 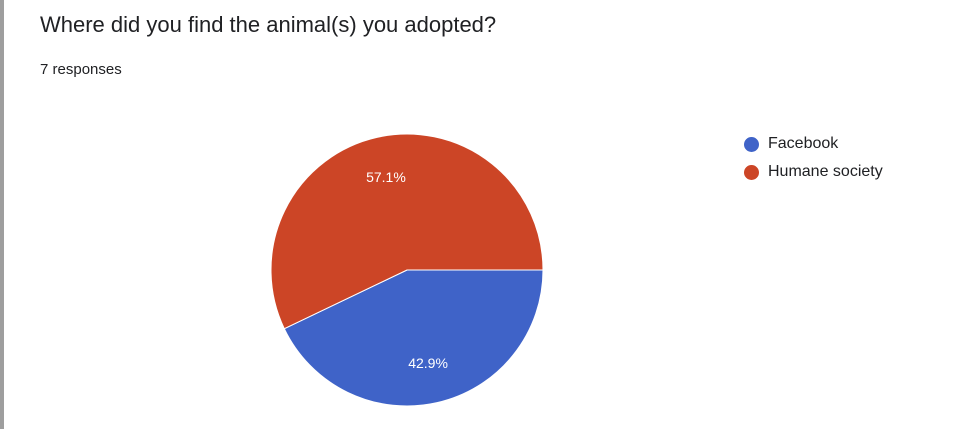 I want to click on pie-slice-facebook, so click(x=413, y=338).